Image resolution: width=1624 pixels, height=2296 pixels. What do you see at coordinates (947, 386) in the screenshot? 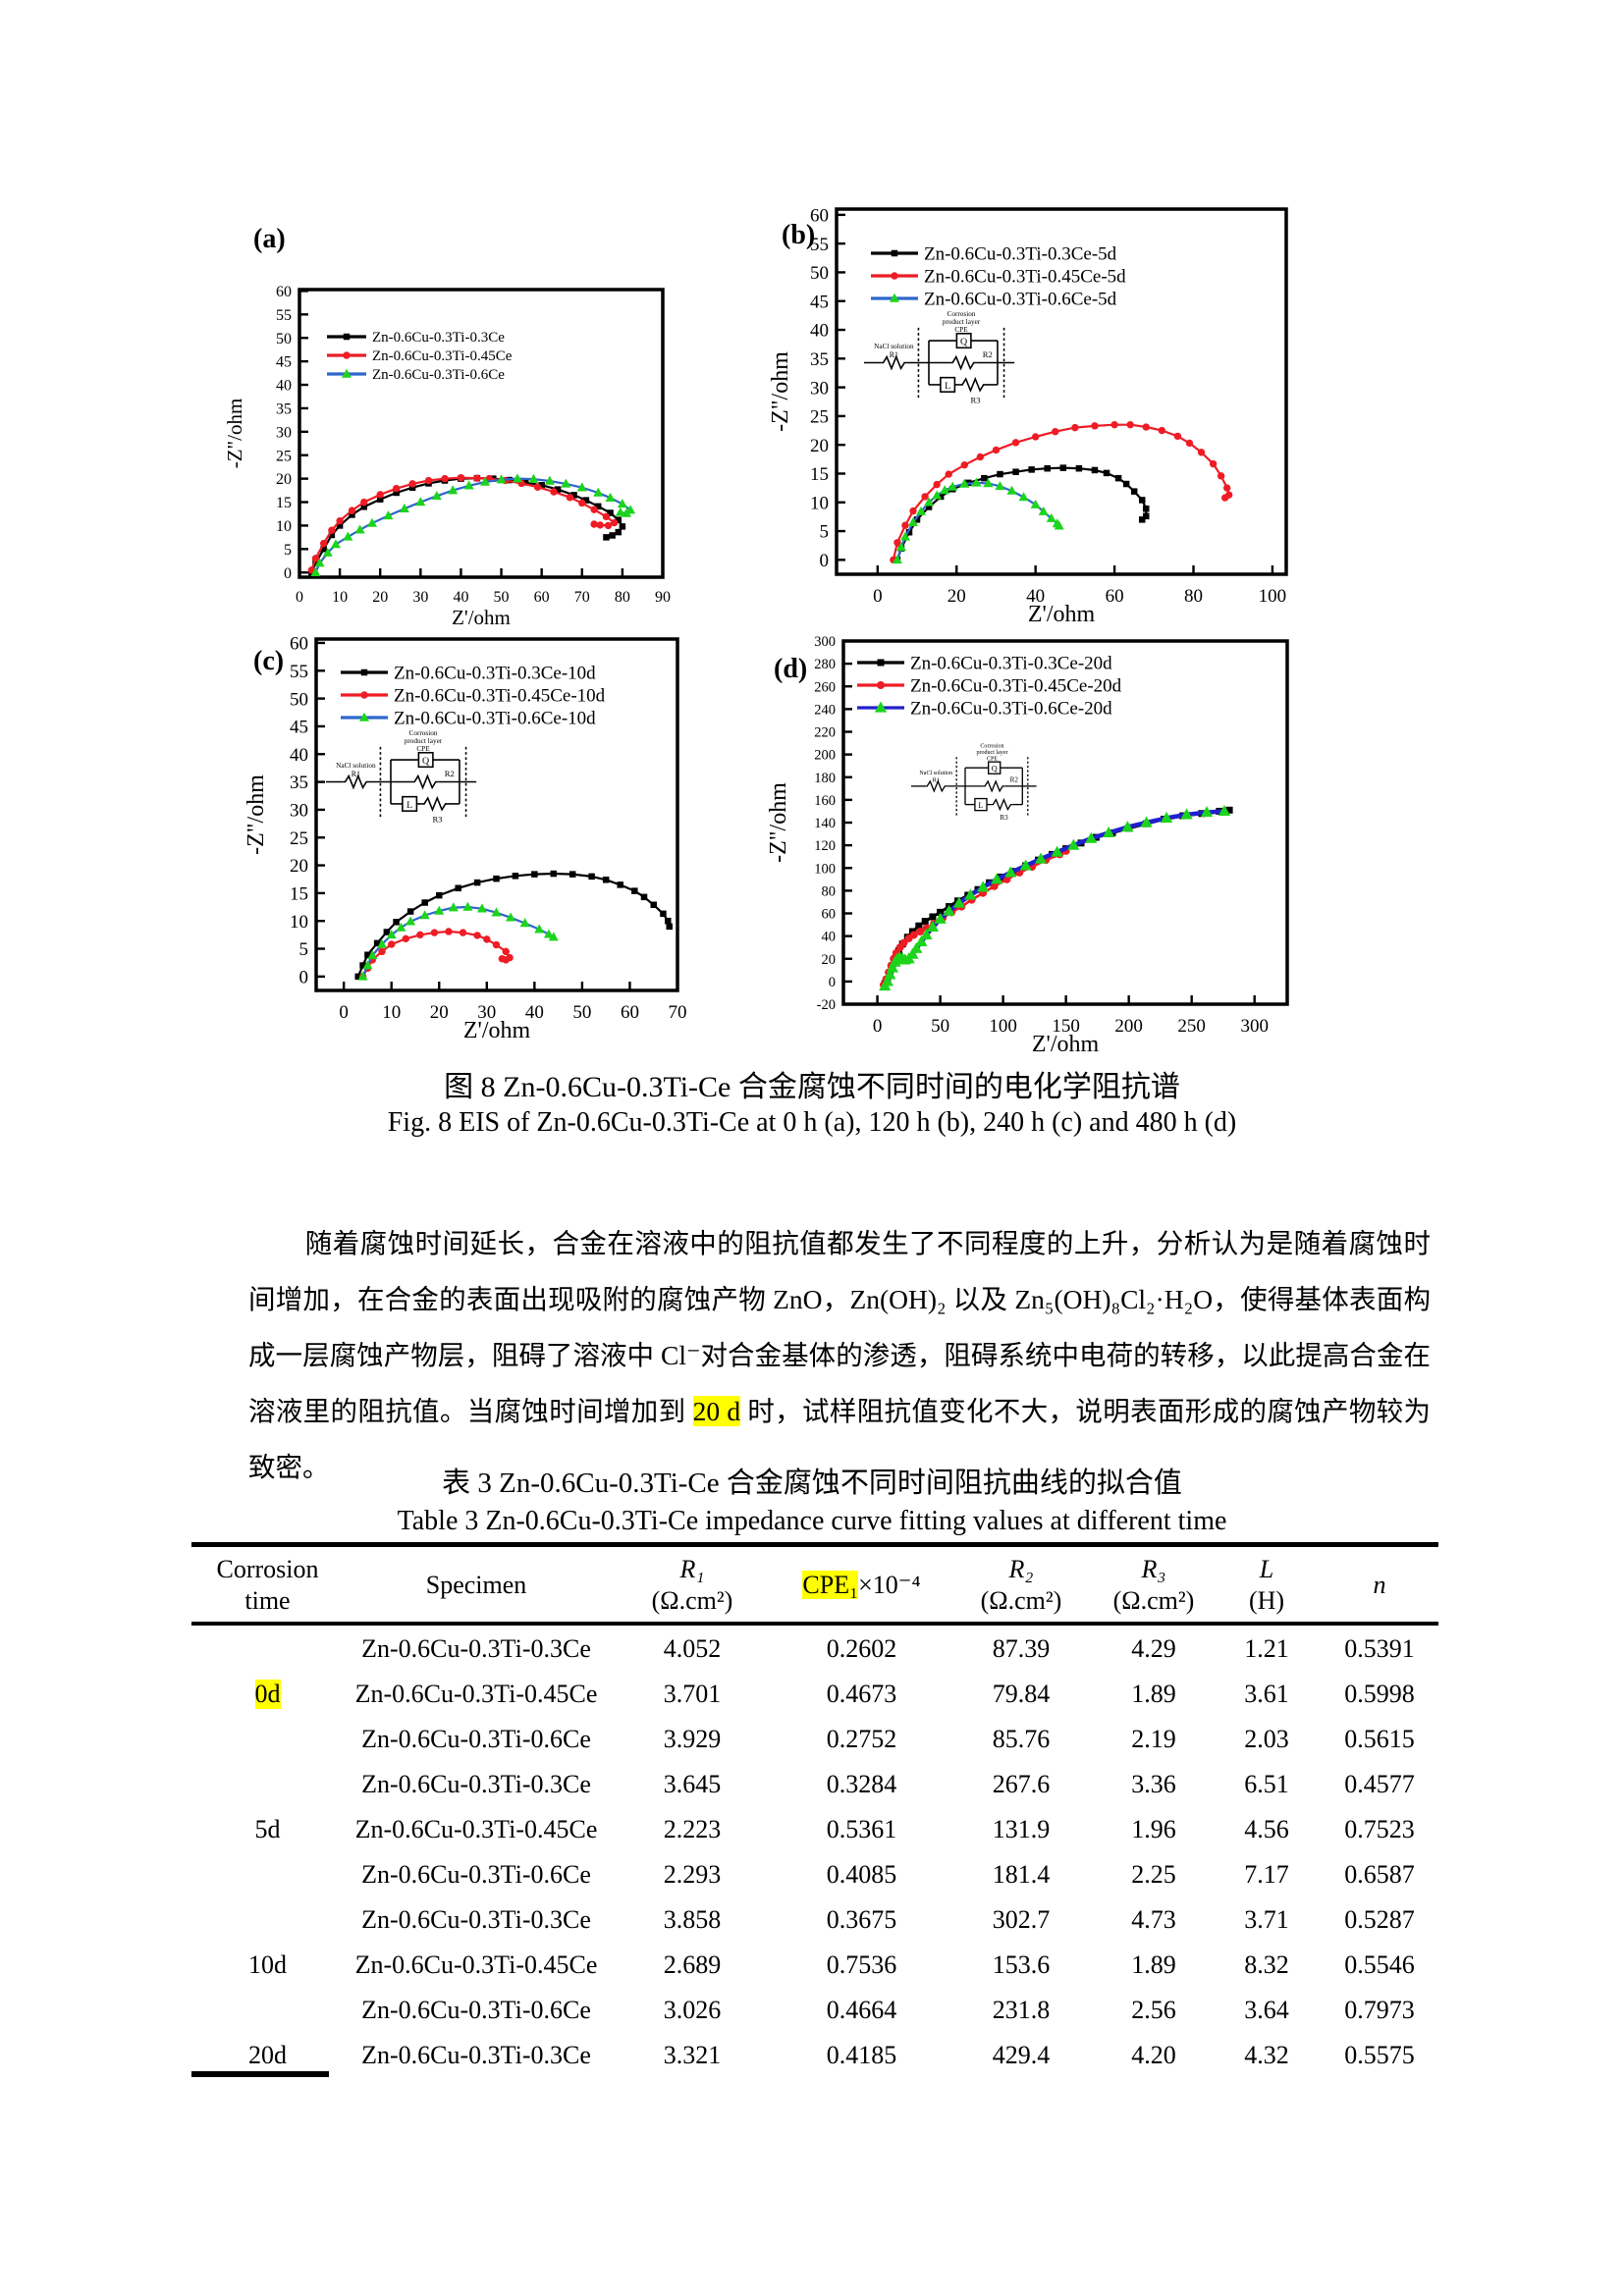
I see `svg-text: L` at bounding box center [947, 386].